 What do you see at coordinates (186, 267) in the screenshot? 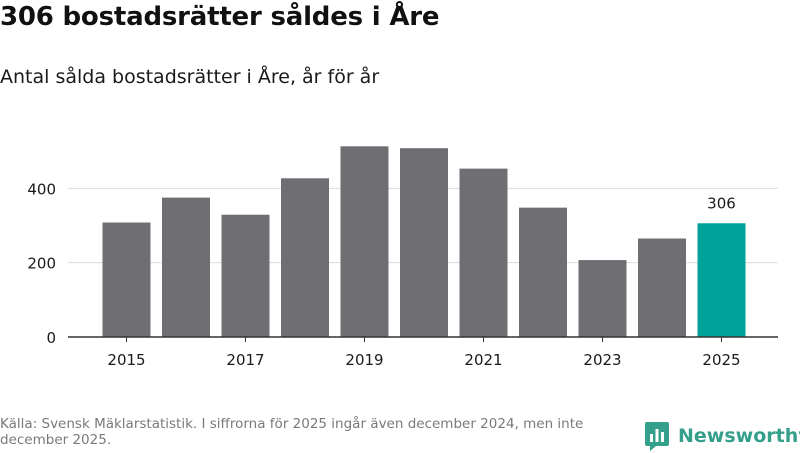
I see `bar-2016` at bounding box center [186, 267].